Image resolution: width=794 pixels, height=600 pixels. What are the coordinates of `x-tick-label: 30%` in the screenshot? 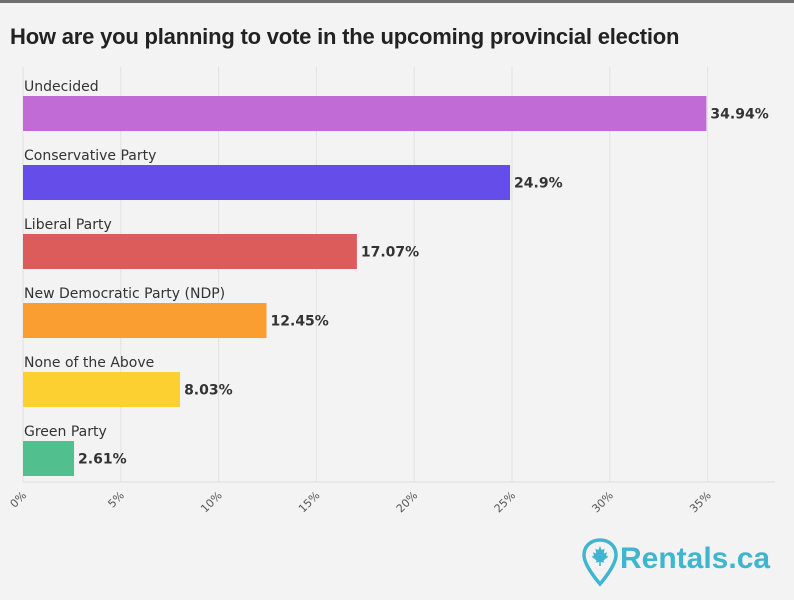 It's located at (602, 502).